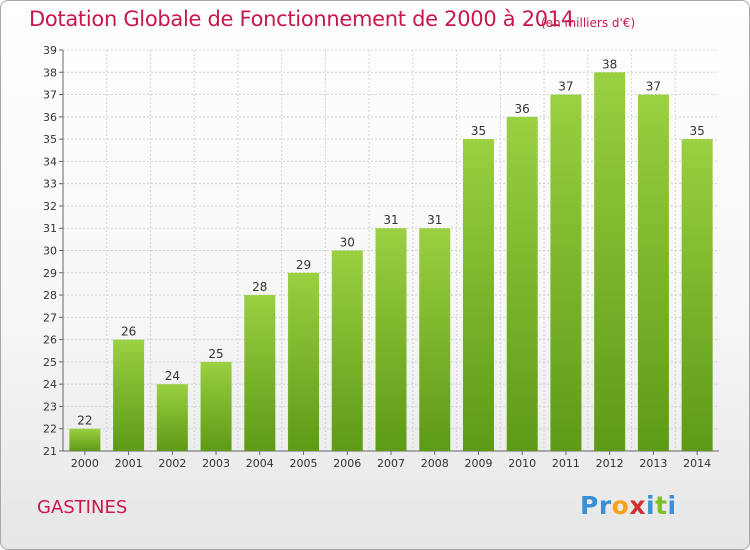  Describe the element at coordinates (50, 429) in the screenshot. I see `y-tick-label: 22` at that location.